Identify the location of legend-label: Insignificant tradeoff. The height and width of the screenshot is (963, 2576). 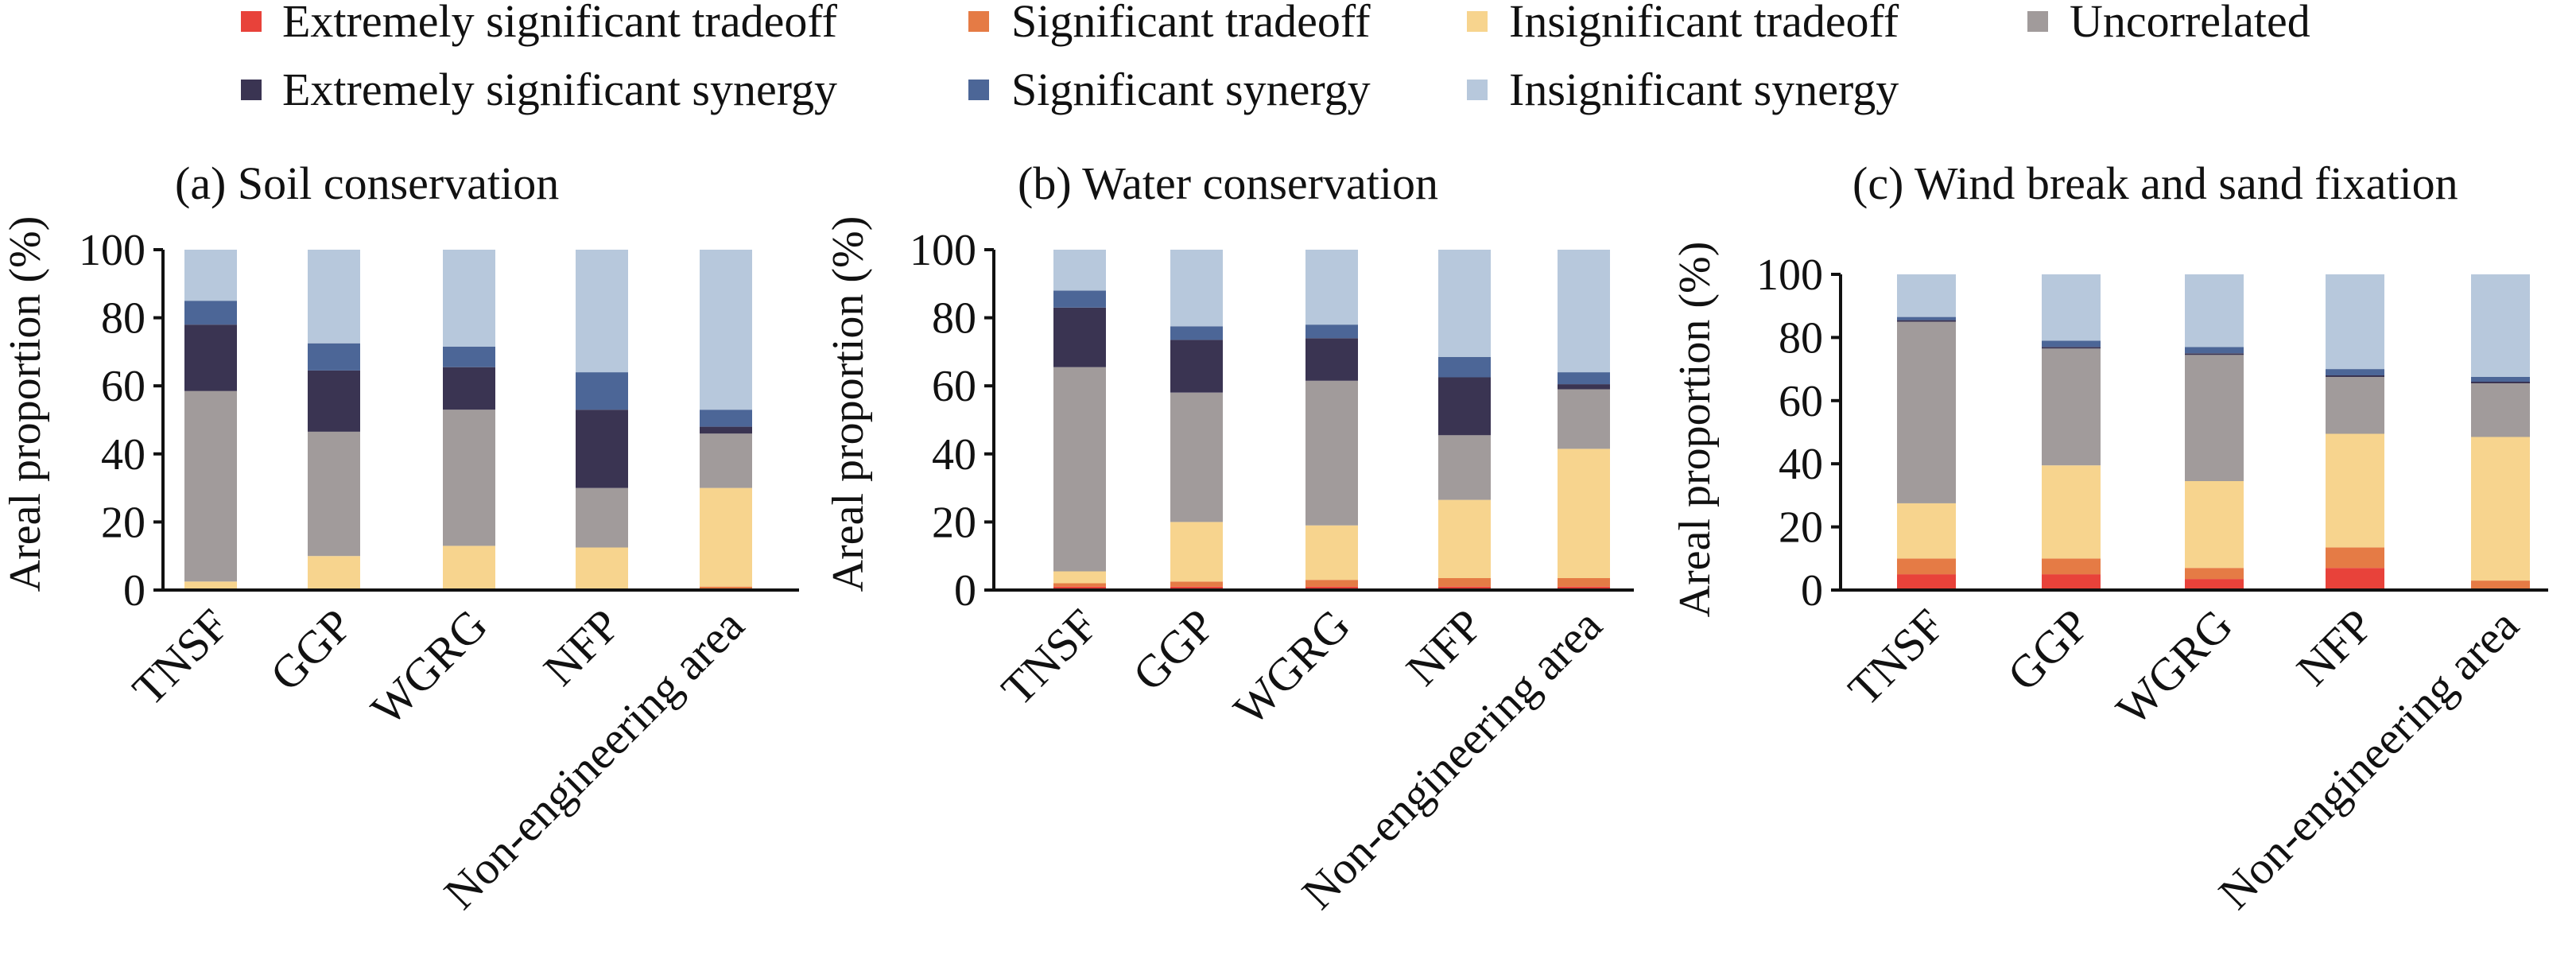
(1704, 23).